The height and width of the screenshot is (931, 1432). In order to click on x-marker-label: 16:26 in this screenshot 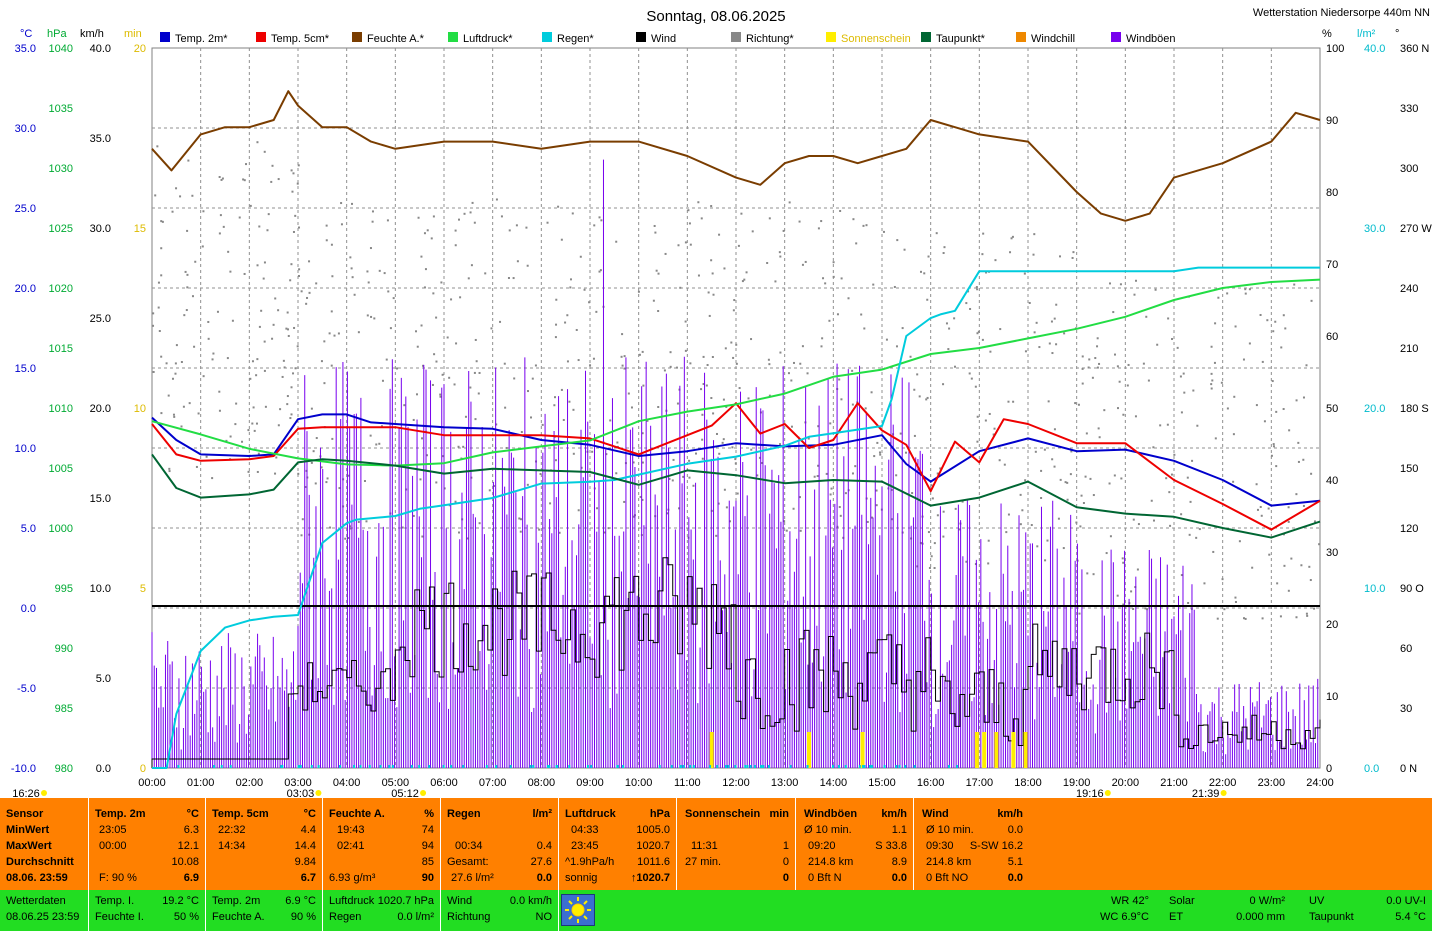, I will do `click(26, 794)`.